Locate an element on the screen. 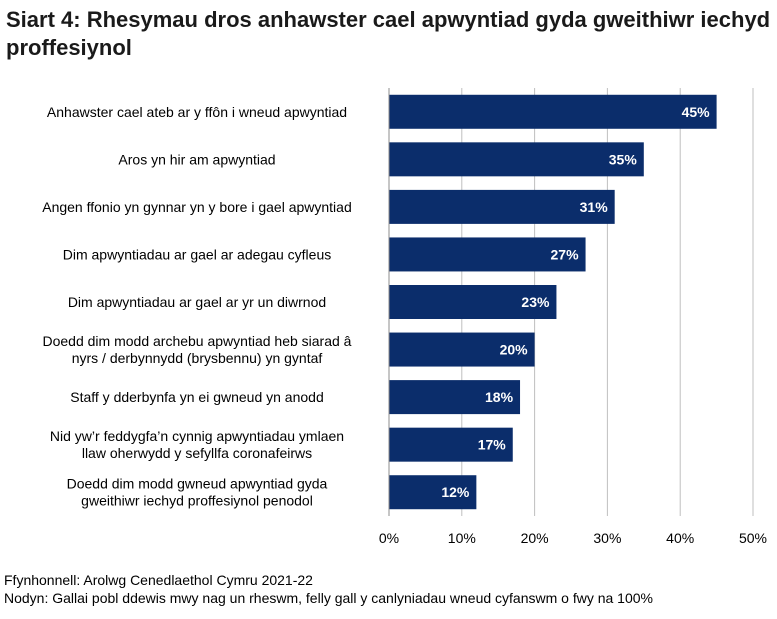 Image resolution: width=777 pixels, height=619 pixels. x-tick-label: 10% is located at coordinates (462, 538).